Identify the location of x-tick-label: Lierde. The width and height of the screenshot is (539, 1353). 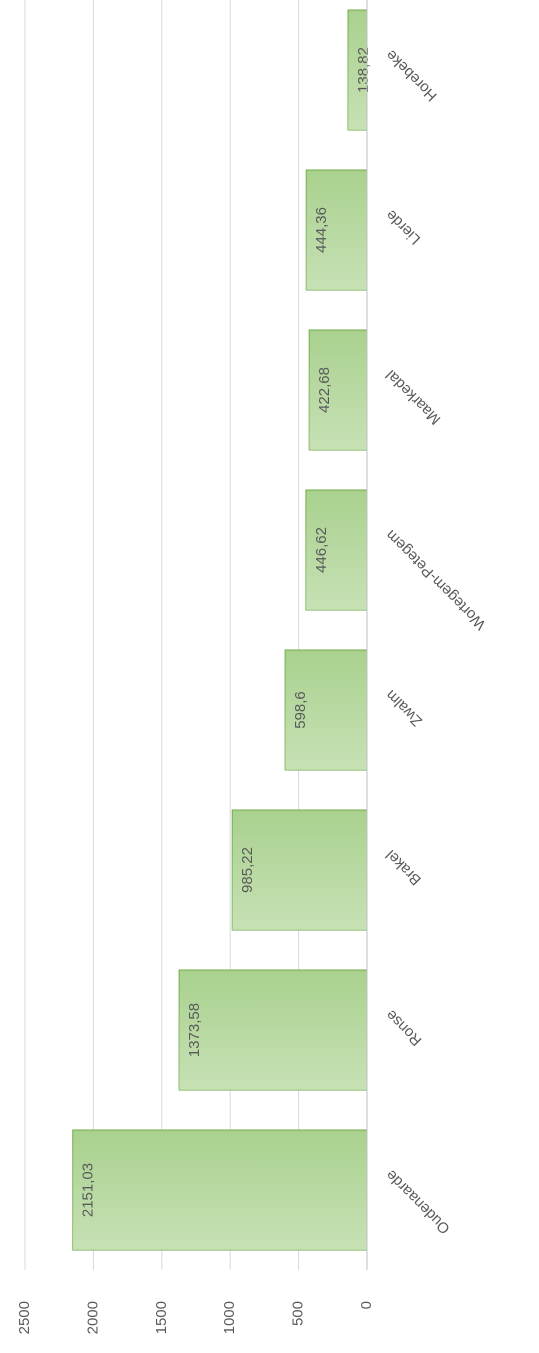
(404, 227).